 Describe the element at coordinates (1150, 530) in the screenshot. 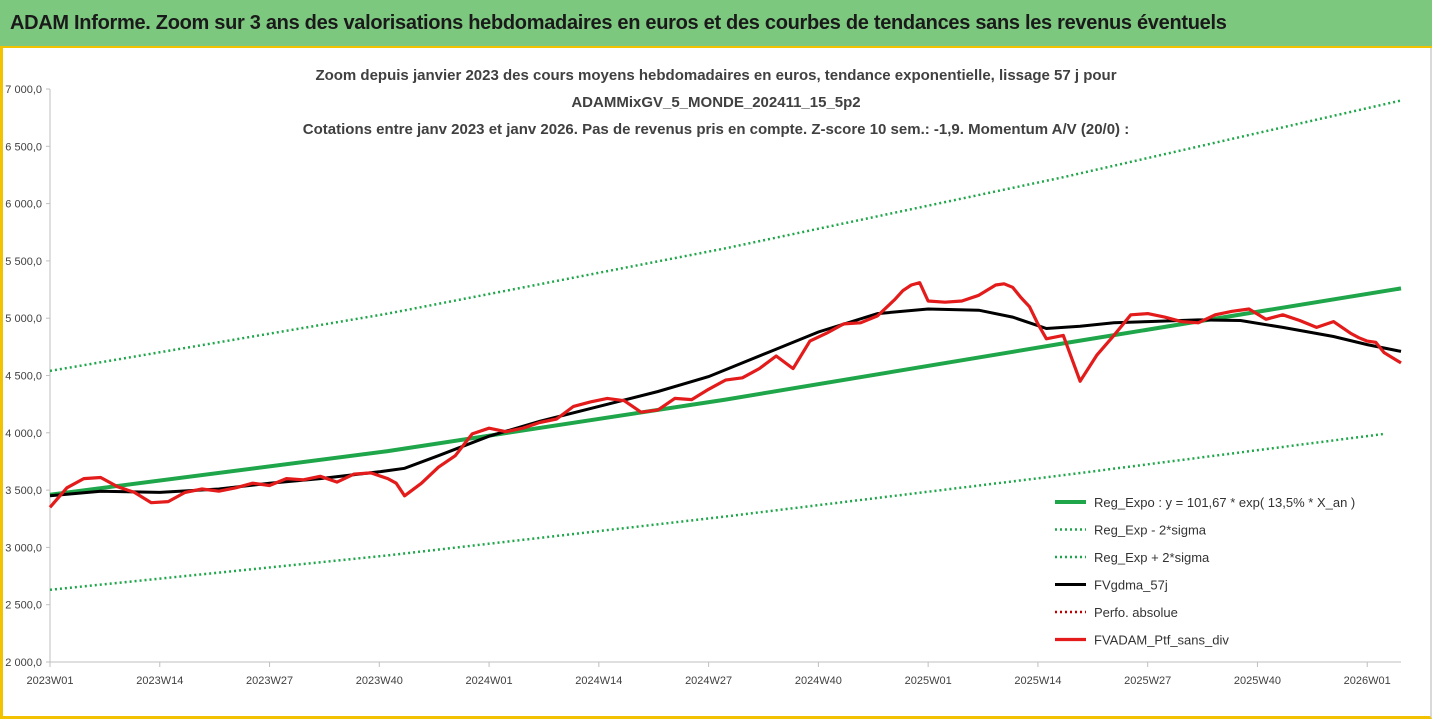

I see `legend-label: Reg_Exp - 2*sigma` at that location.